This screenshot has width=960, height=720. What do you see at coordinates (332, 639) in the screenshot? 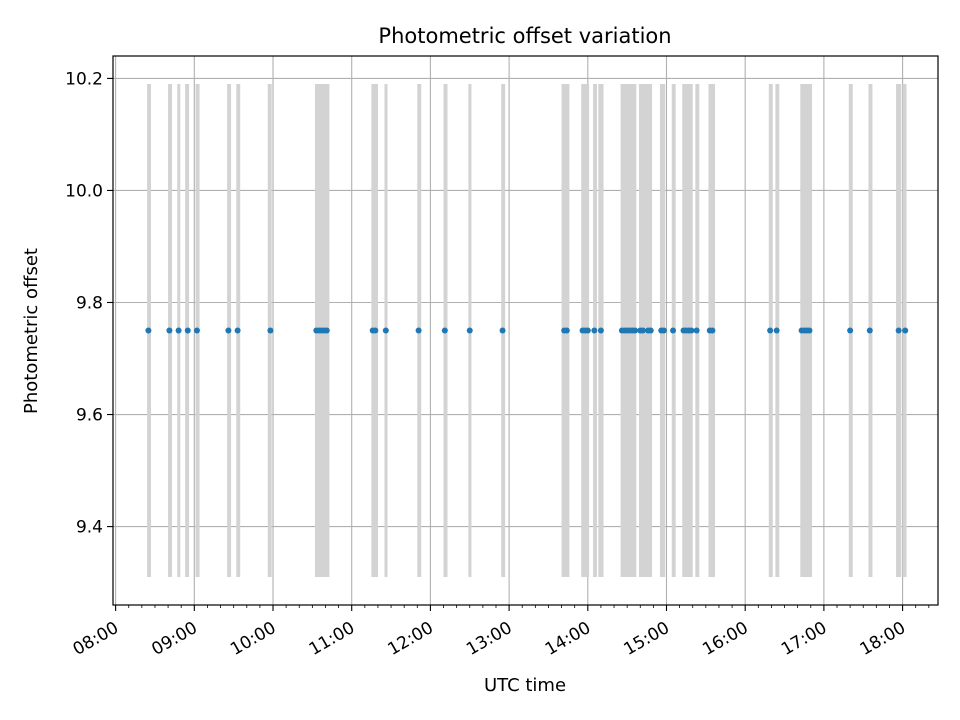
I see `x-tick-label: 11:00` at bounding box center [332, 639].